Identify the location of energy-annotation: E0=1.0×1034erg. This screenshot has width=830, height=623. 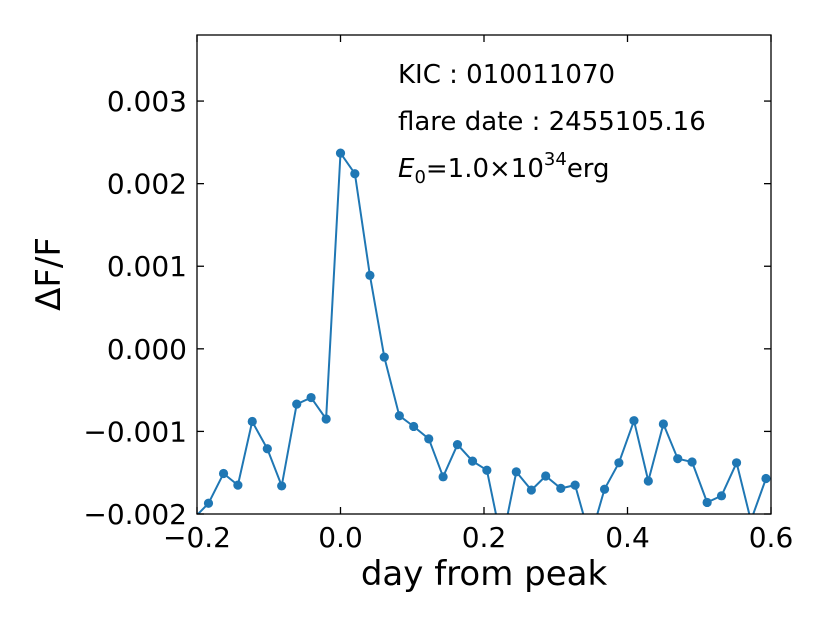
(504, 168).